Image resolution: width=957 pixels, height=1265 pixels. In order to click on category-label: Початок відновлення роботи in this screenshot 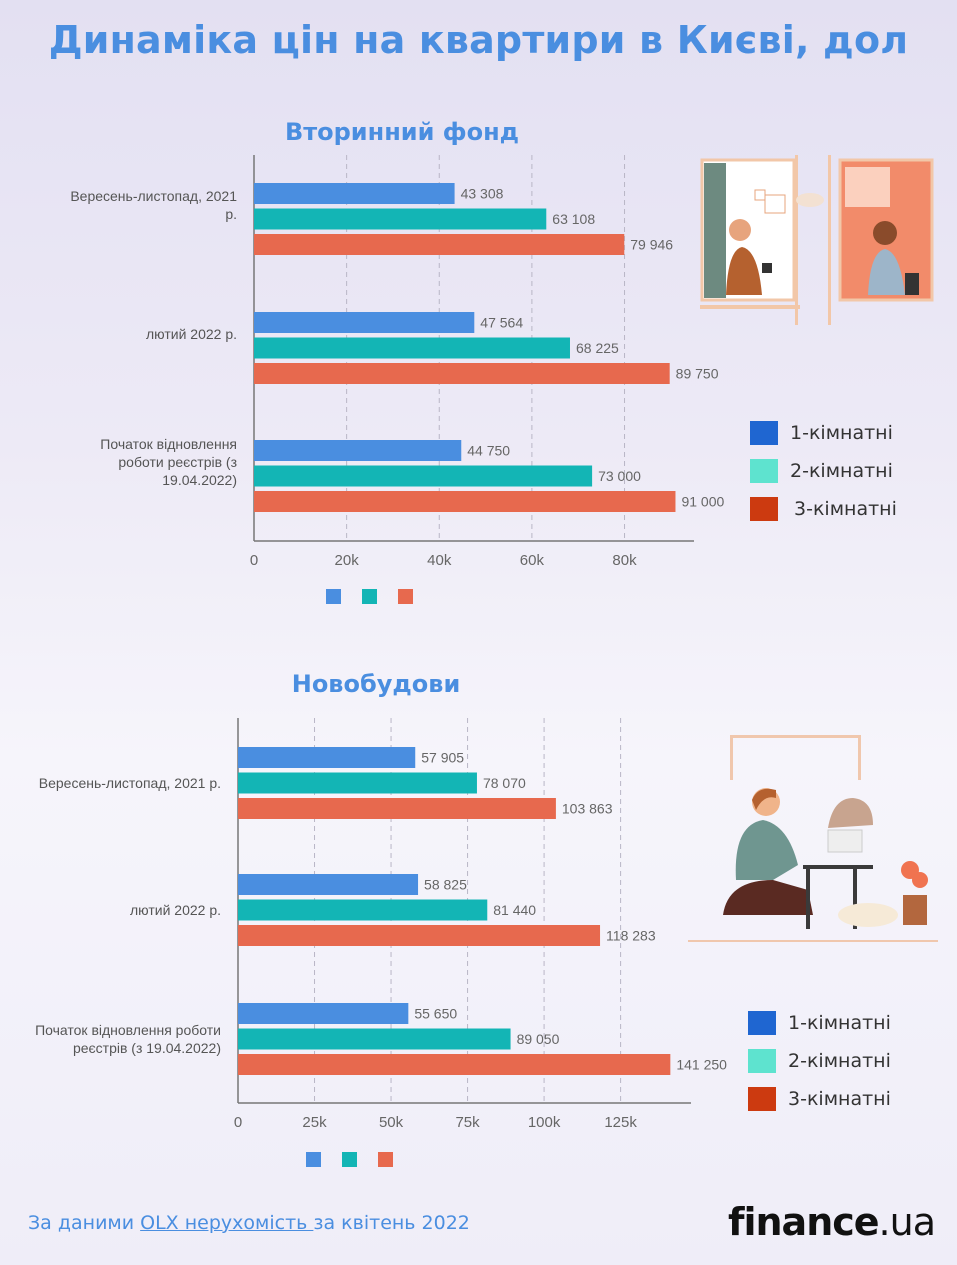, I will do `click(128, 1030)`.